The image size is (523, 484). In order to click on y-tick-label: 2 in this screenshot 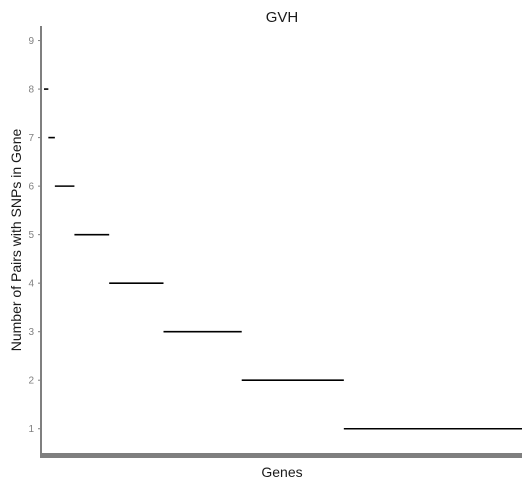, I will do `click(31, 381)`.